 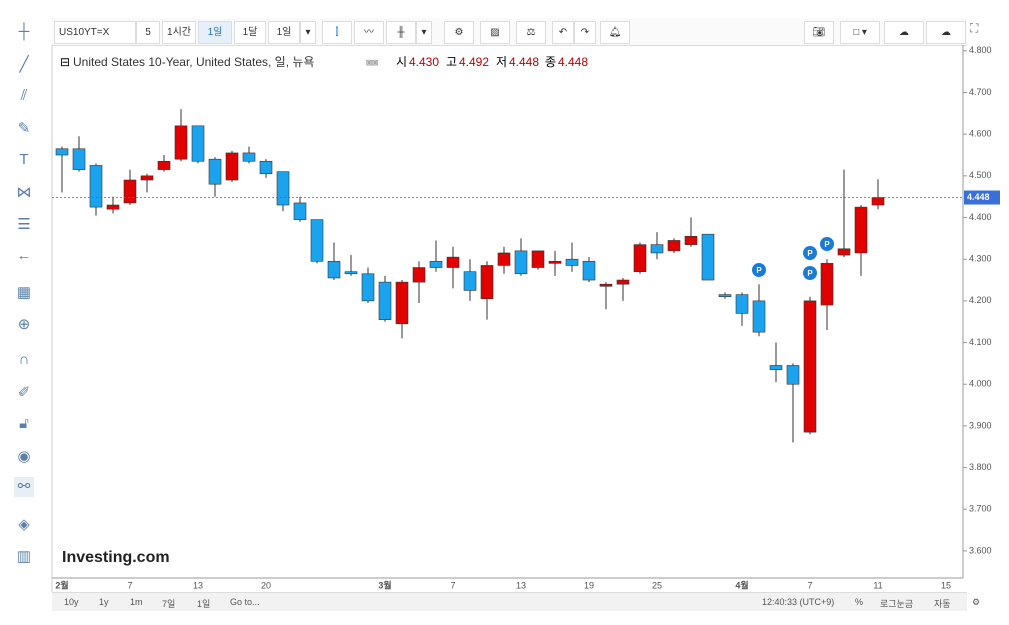 I want to click on range-button: 1y, so click(x=104, y=602).